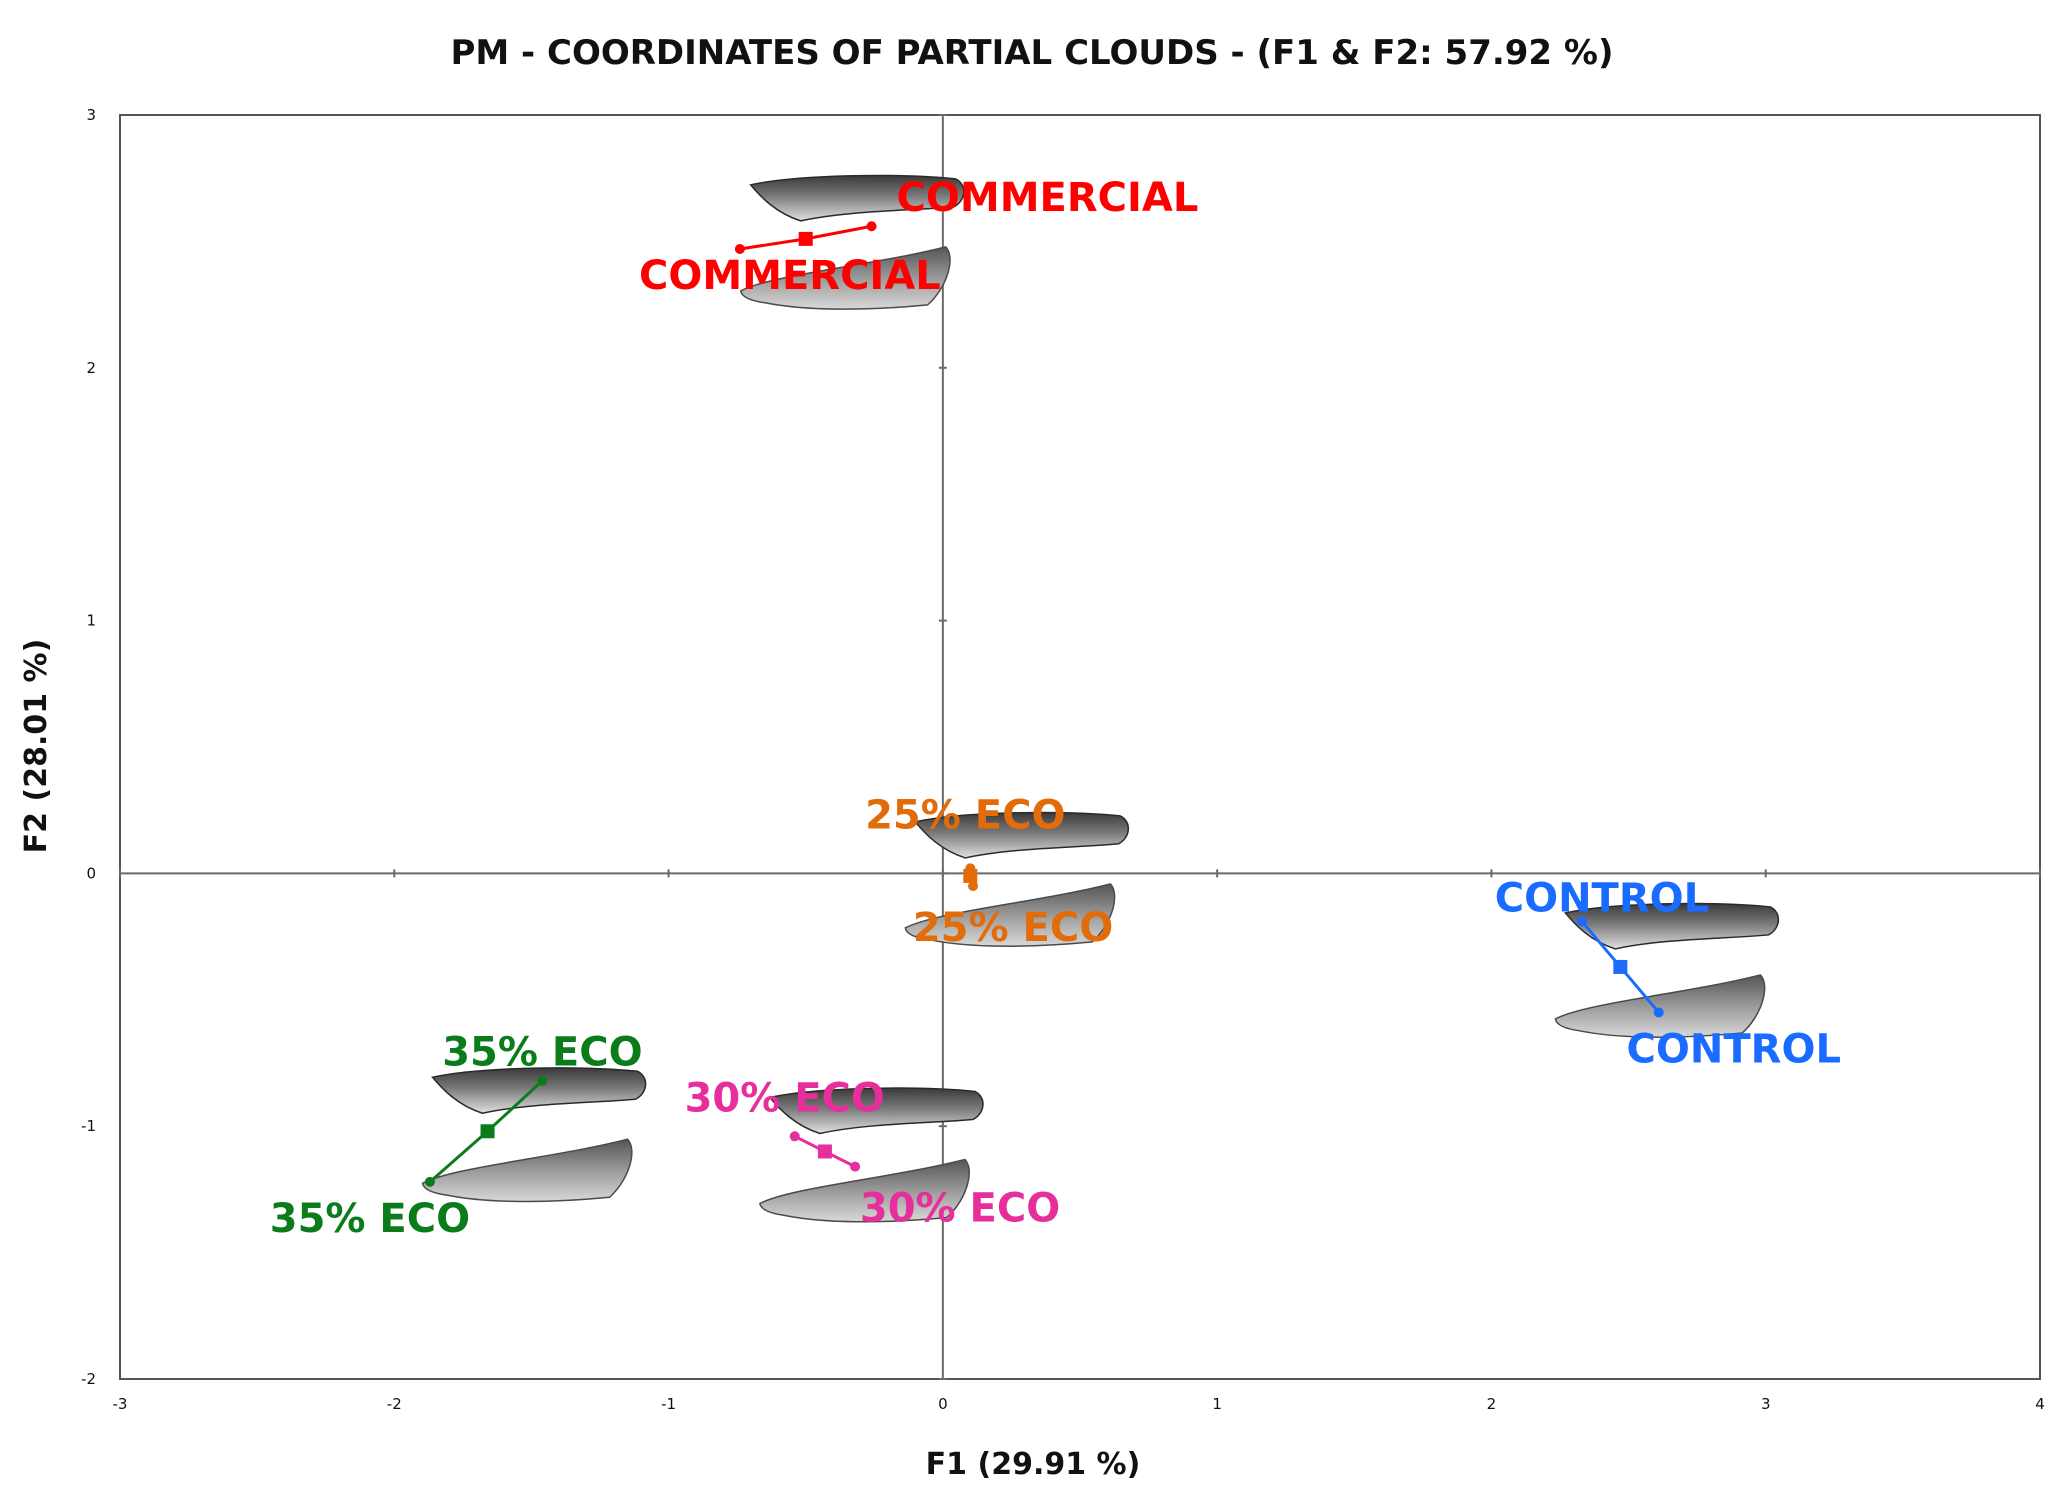 The width and height of the screenshot is (2064, 1499). Describe the element at coordinates (88, 1126) in the screenshot. I see `y-tick-label: -1` at that location.